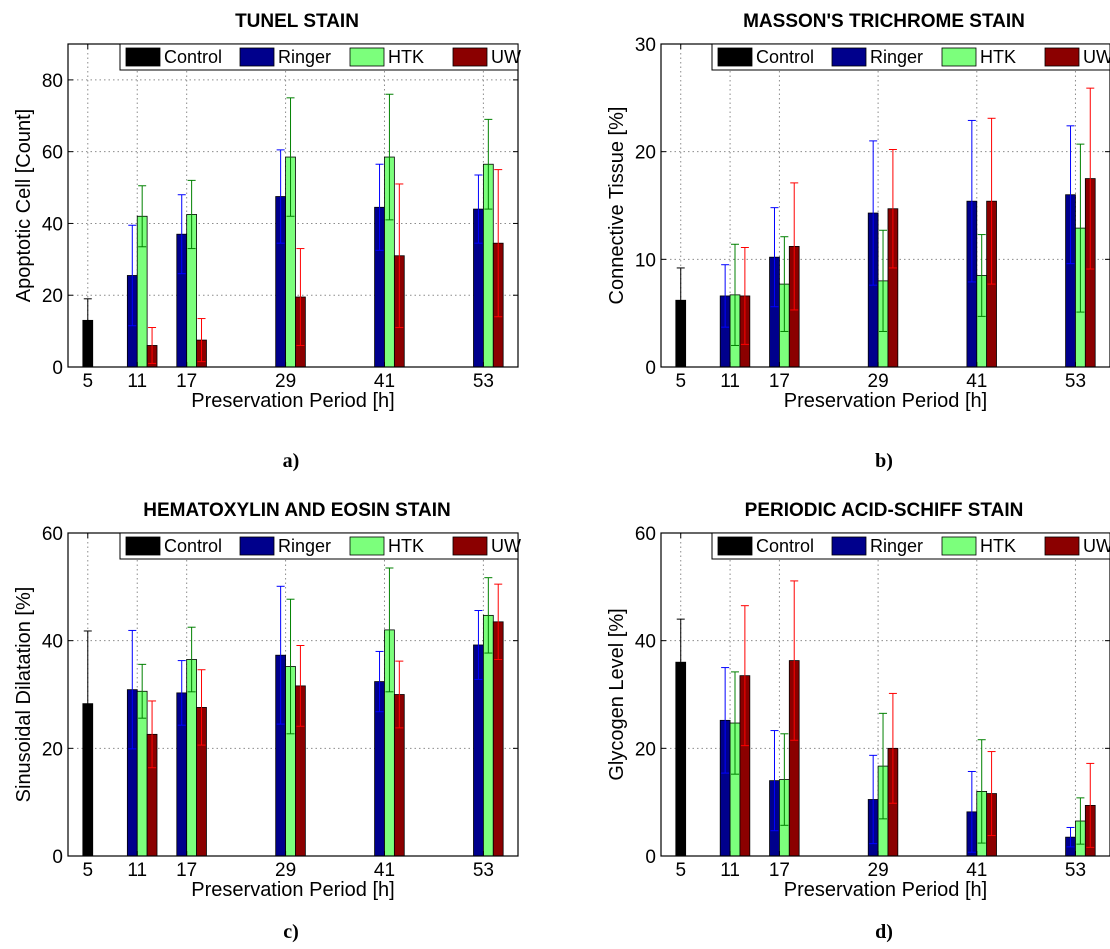 The image size is (1110, 949). What do you see at coordinates (884, 21) in the screenshot?
I see `chart-title: MASSON'S TRICHROME STAIN` at bounding box center [884, 21].